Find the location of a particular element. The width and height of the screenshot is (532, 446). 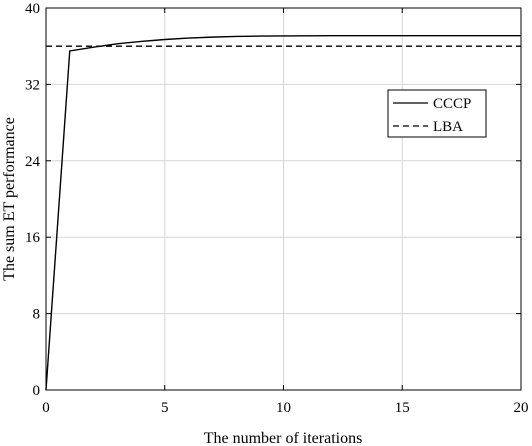

legend-label-lba: LBA is located at coordinates (448, 127).